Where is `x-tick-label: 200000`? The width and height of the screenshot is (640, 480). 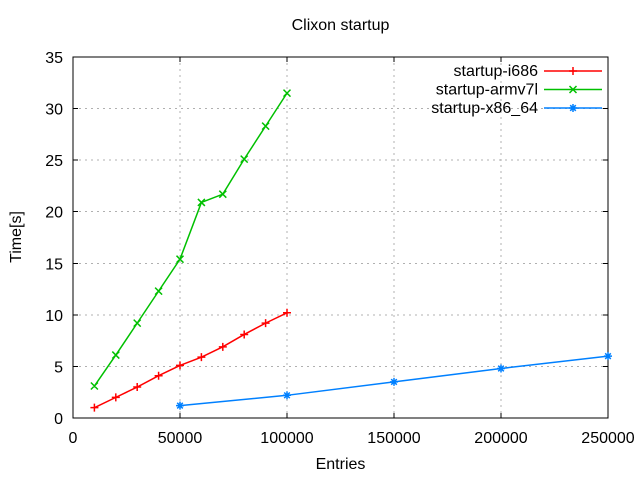 x-tick-label: 200000 is located at coordinates (500, 438).